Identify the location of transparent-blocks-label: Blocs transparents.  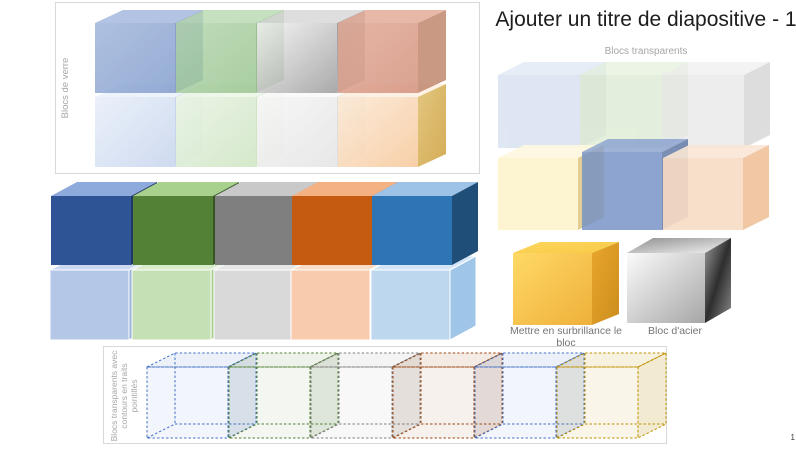
(646, 51).